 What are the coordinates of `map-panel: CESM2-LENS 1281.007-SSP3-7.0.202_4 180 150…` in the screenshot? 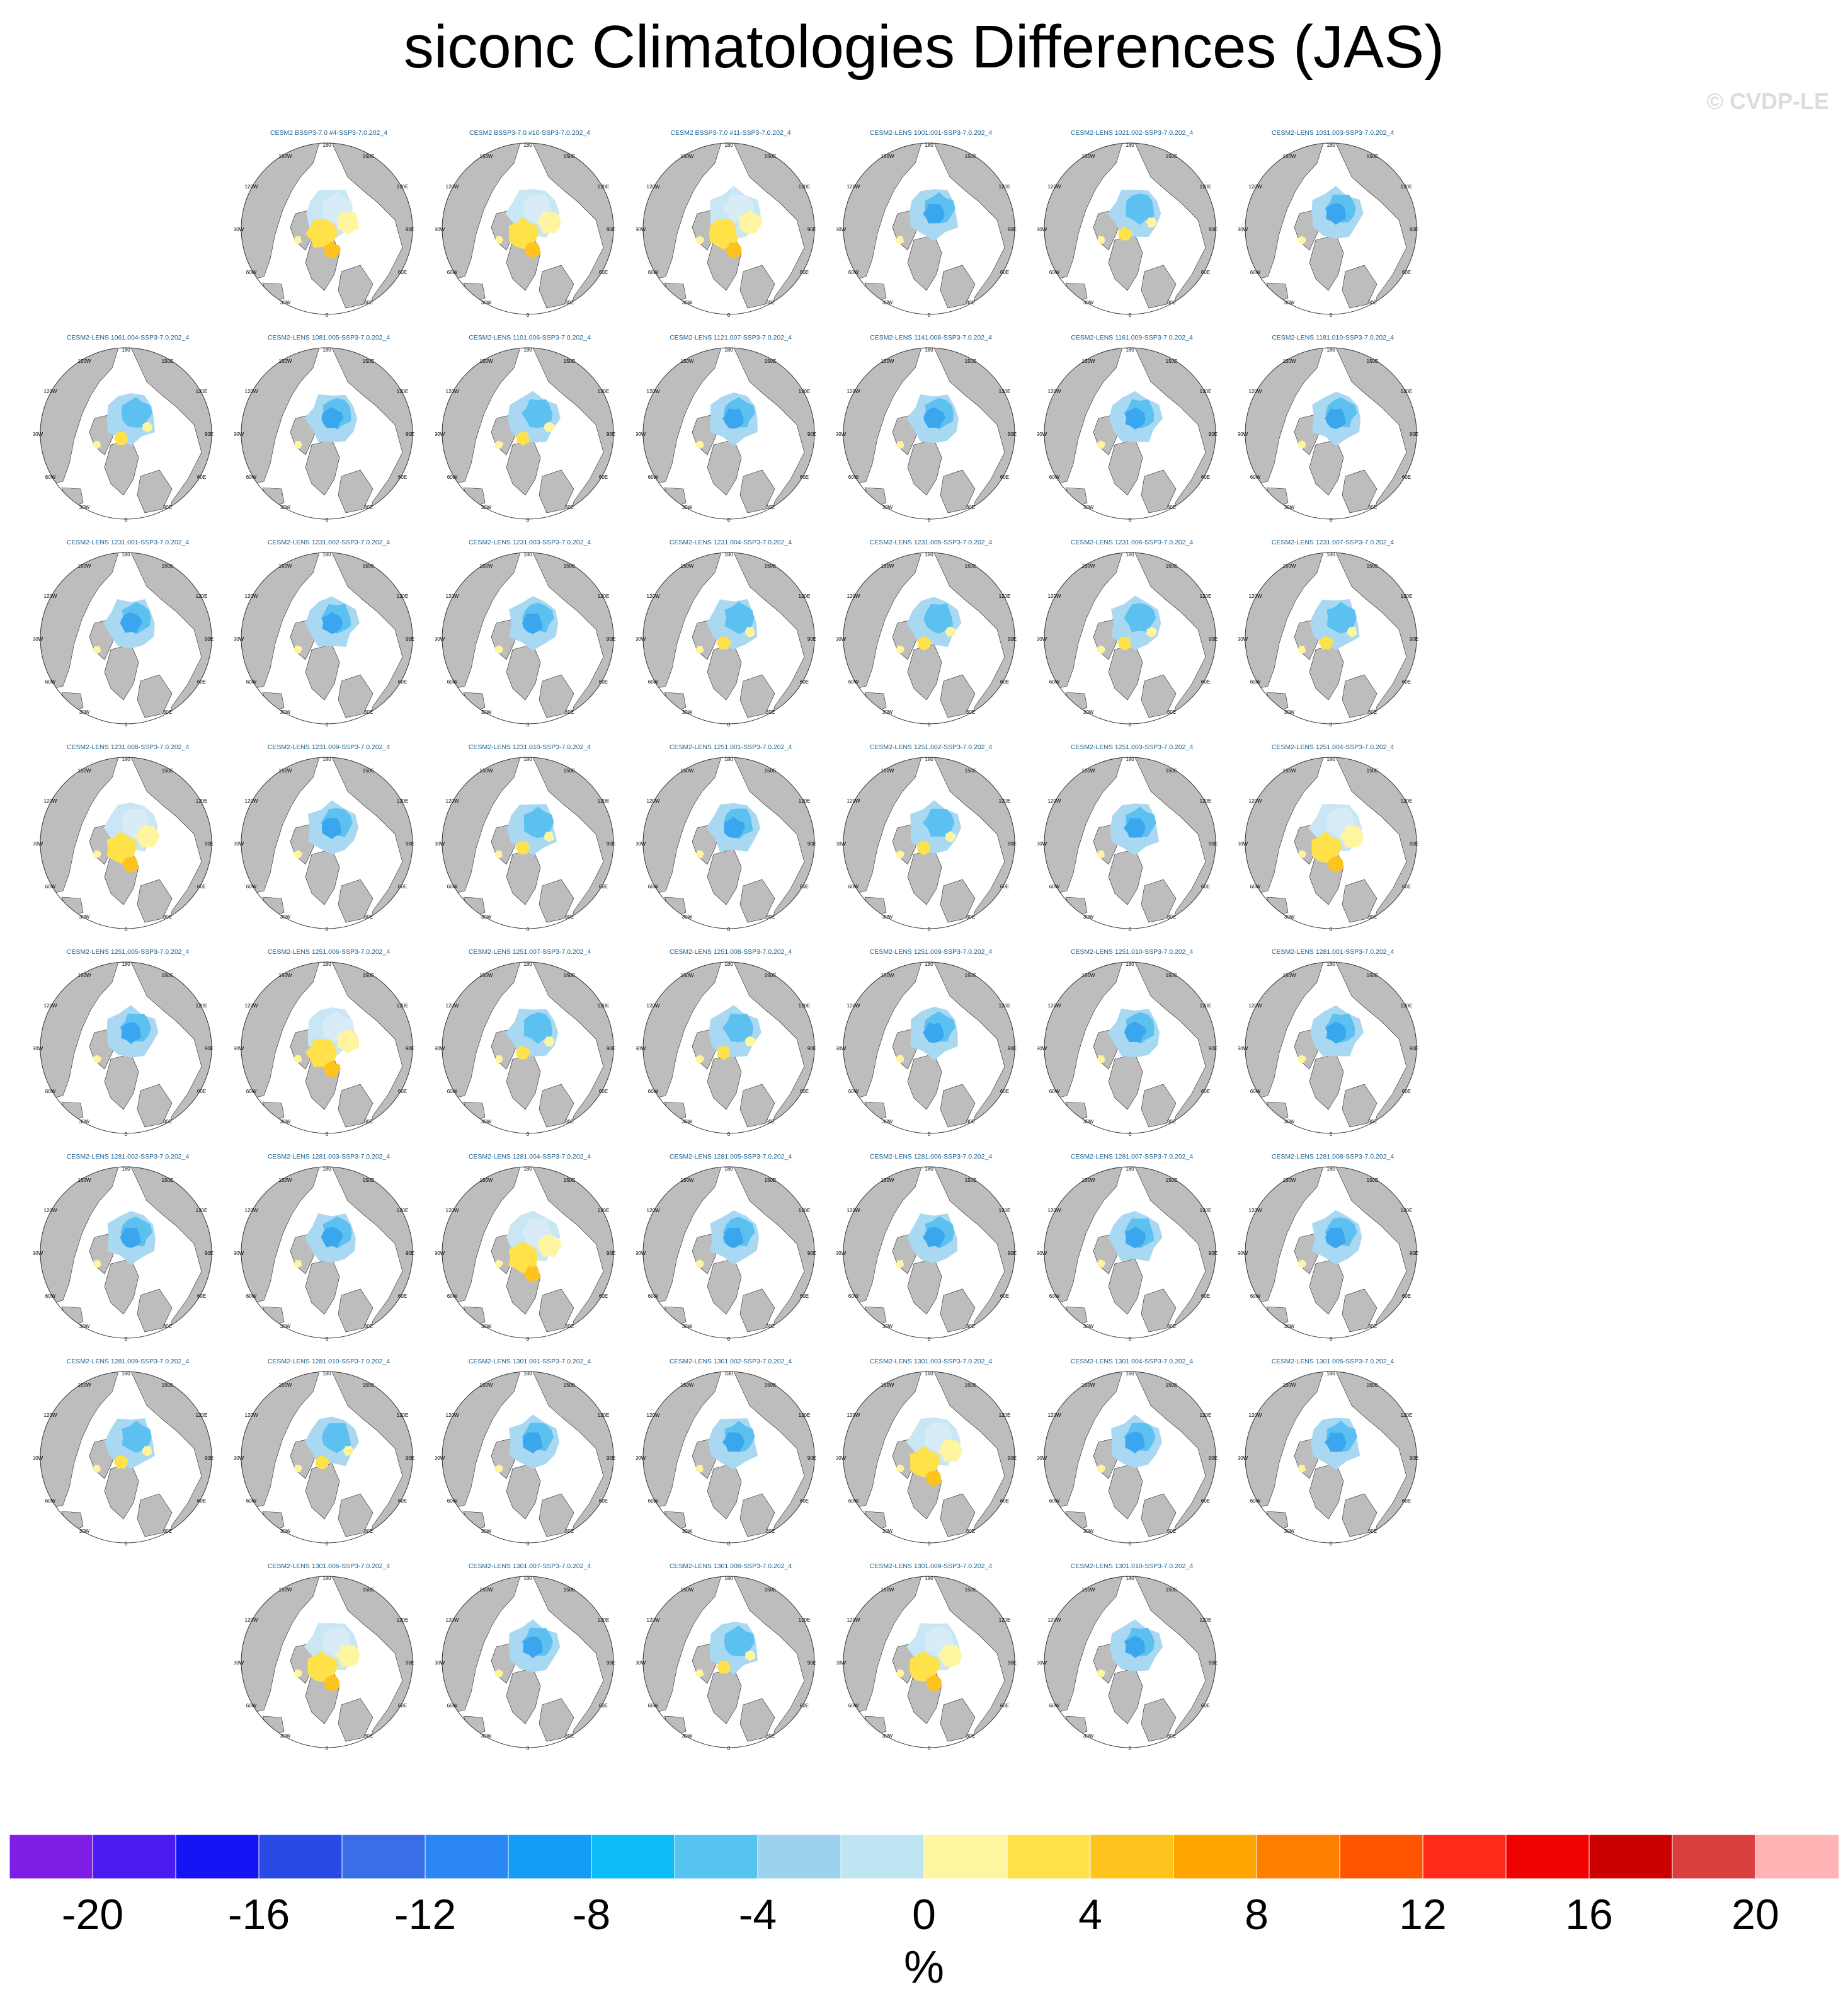 It's located at (1131, 1247).